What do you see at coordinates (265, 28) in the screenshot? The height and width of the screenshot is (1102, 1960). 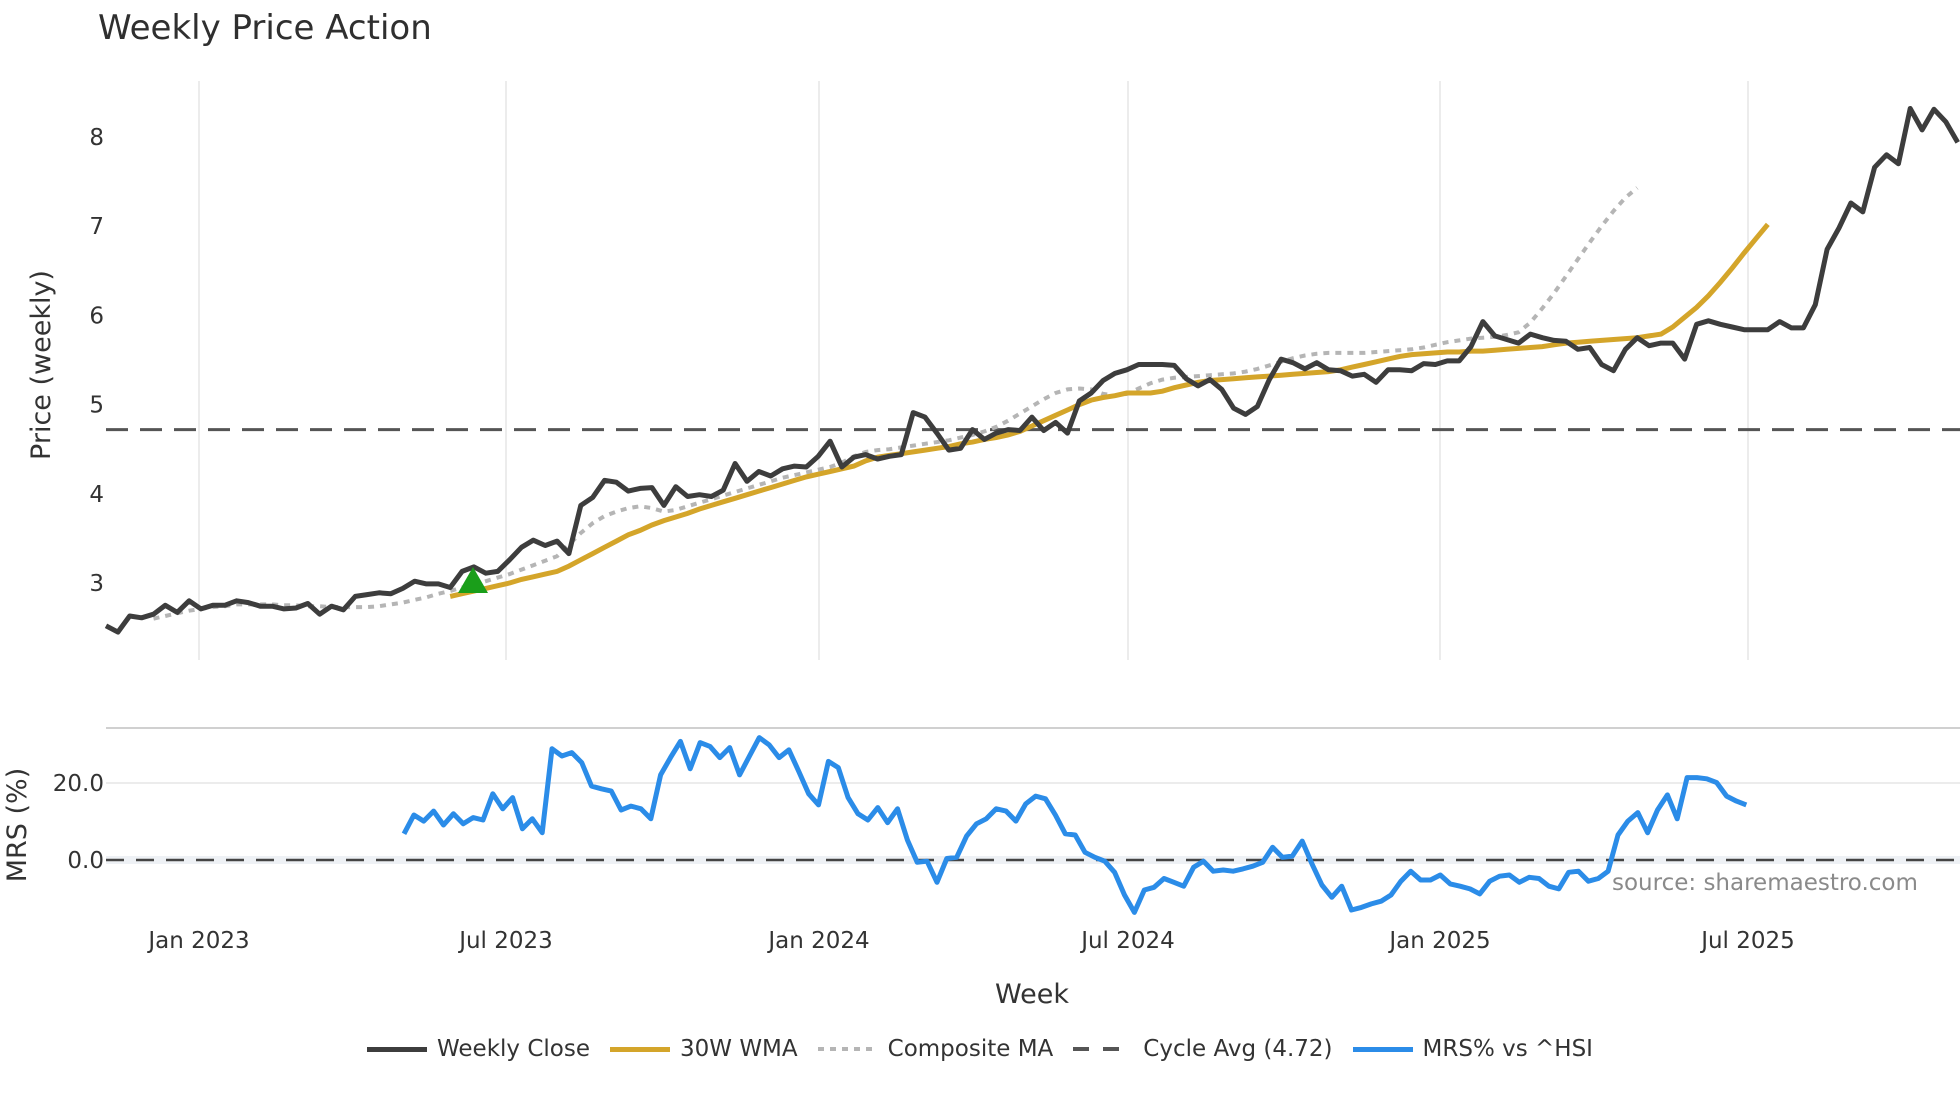 I see `chart-title: Weekly Price Action` at bounding box center [265, 28].